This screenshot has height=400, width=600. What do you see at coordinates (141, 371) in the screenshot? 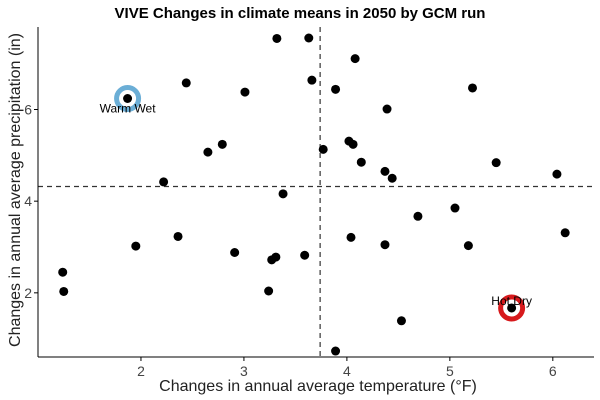
I see `x-tick-label: 2` at bounding box center [141, 371].